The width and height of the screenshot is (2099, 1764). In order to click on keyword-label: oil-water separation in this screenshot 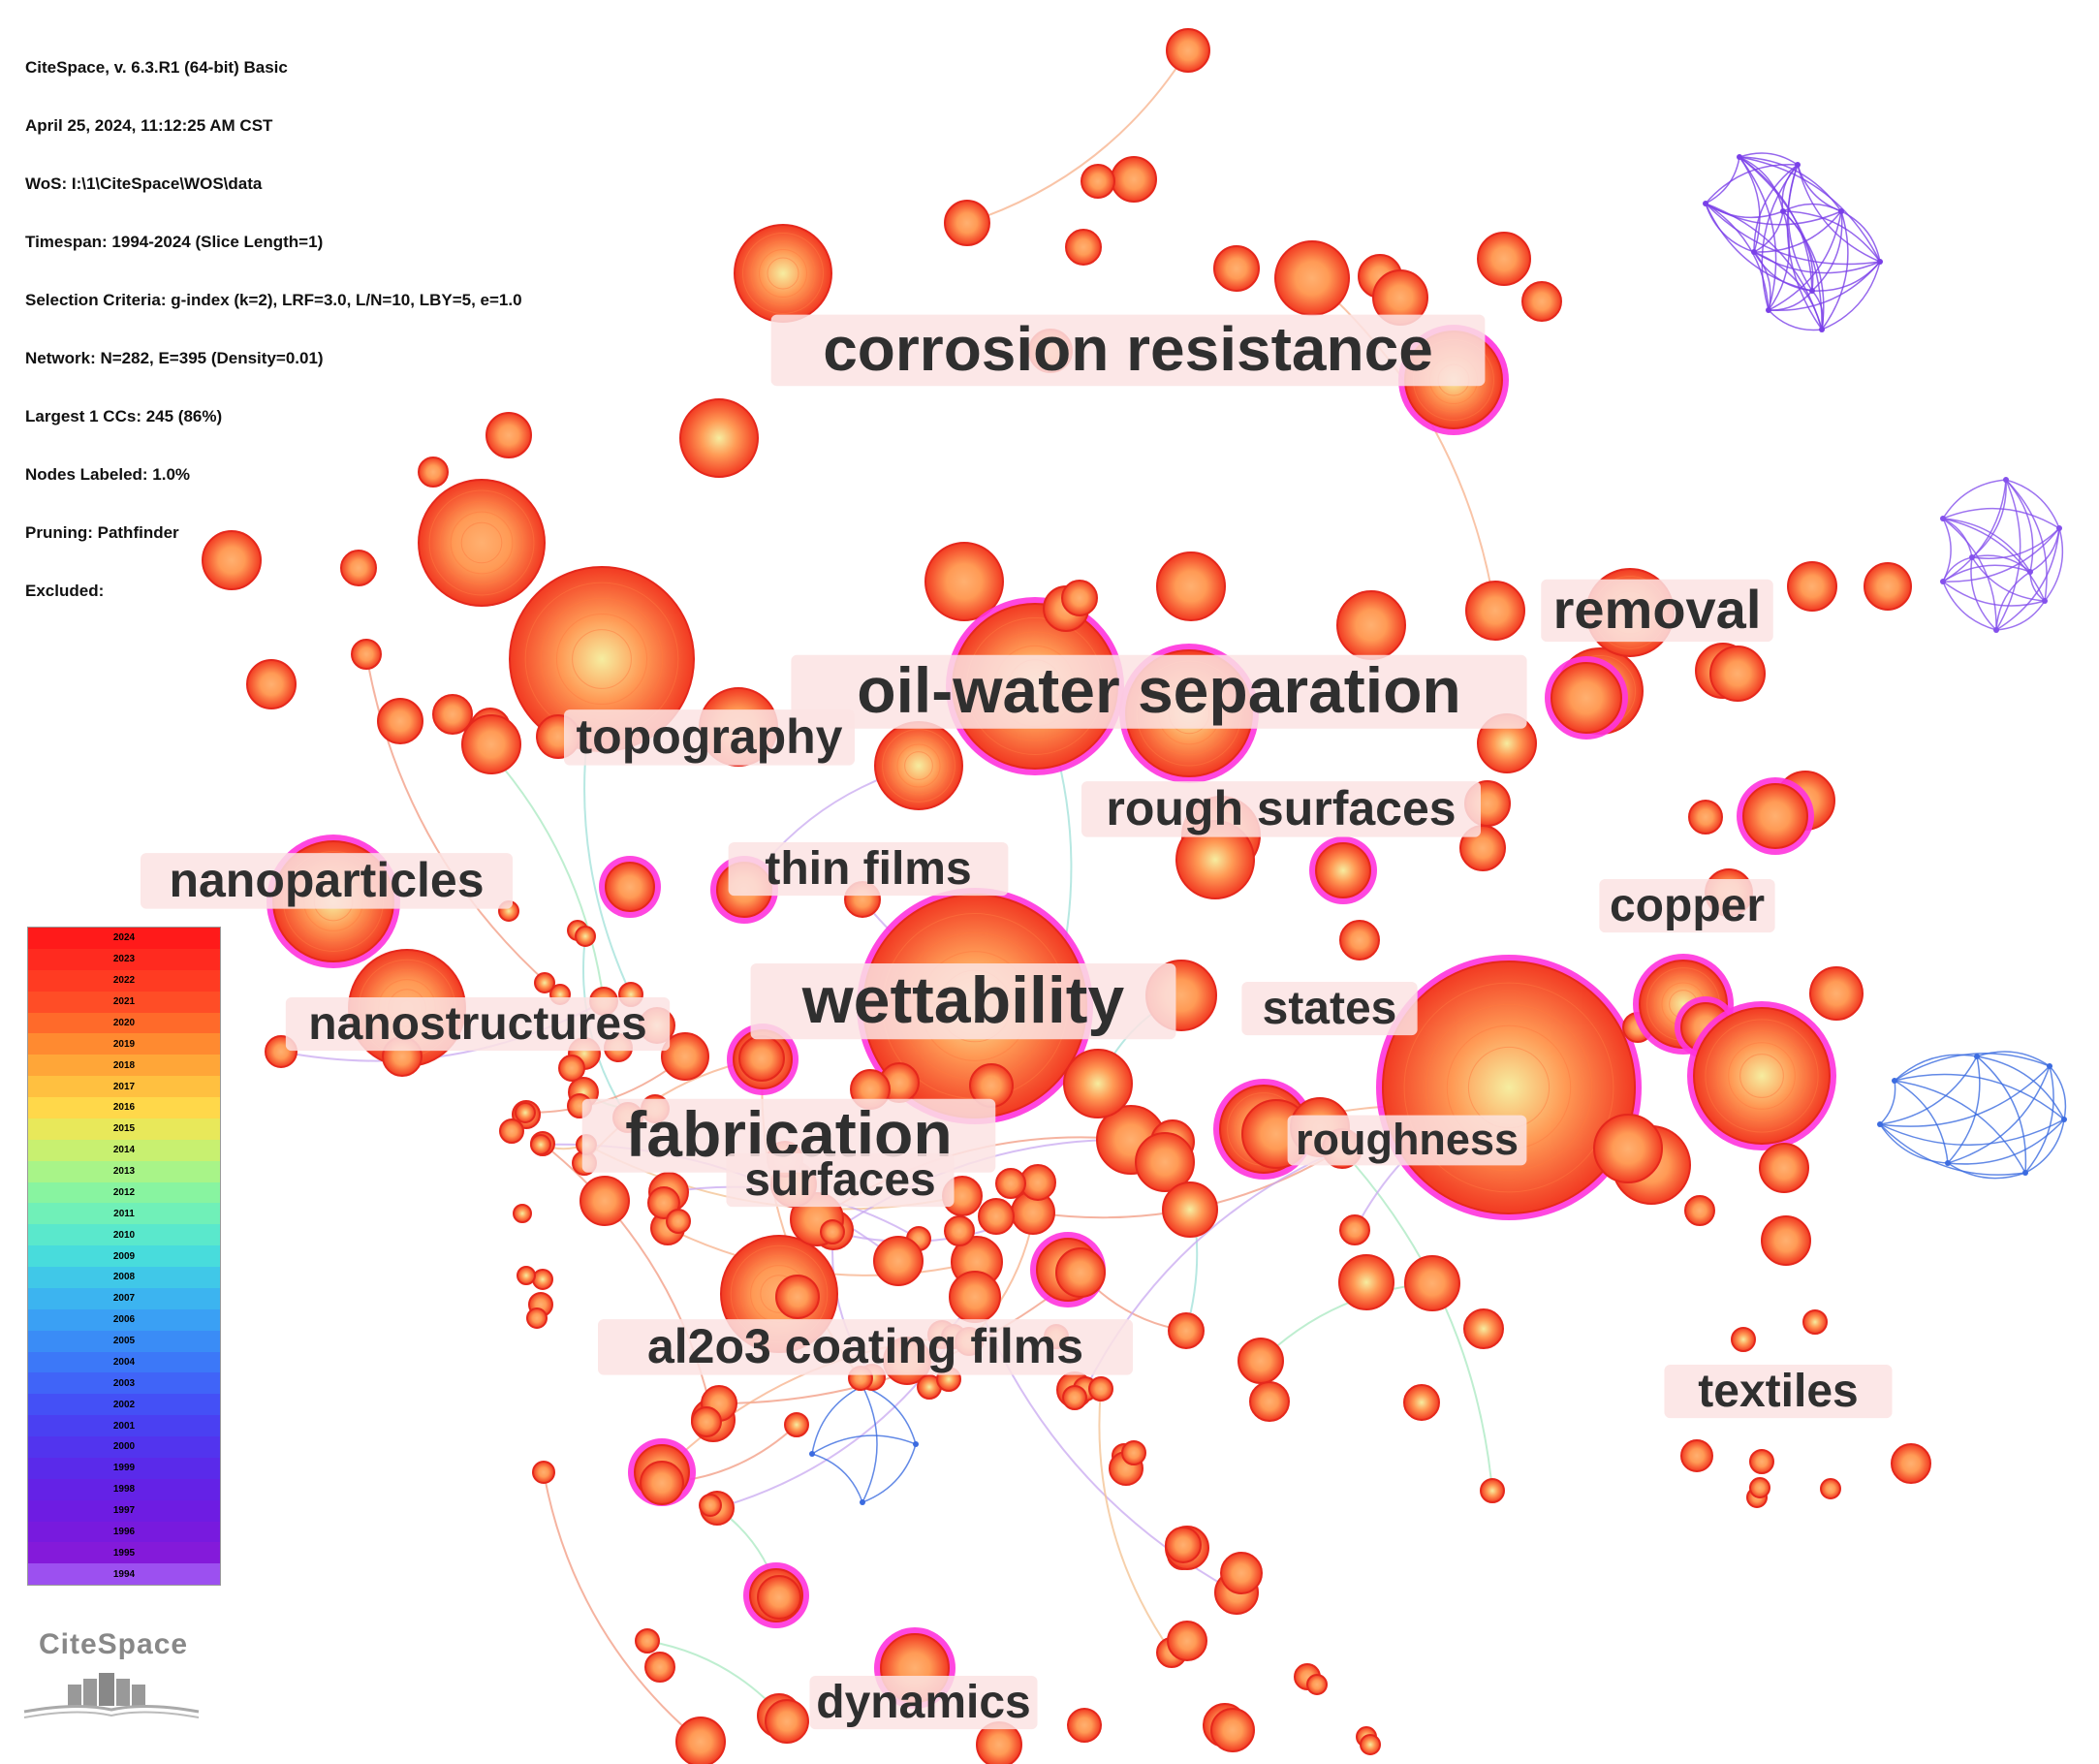, I will do `click(1159, 692)`.